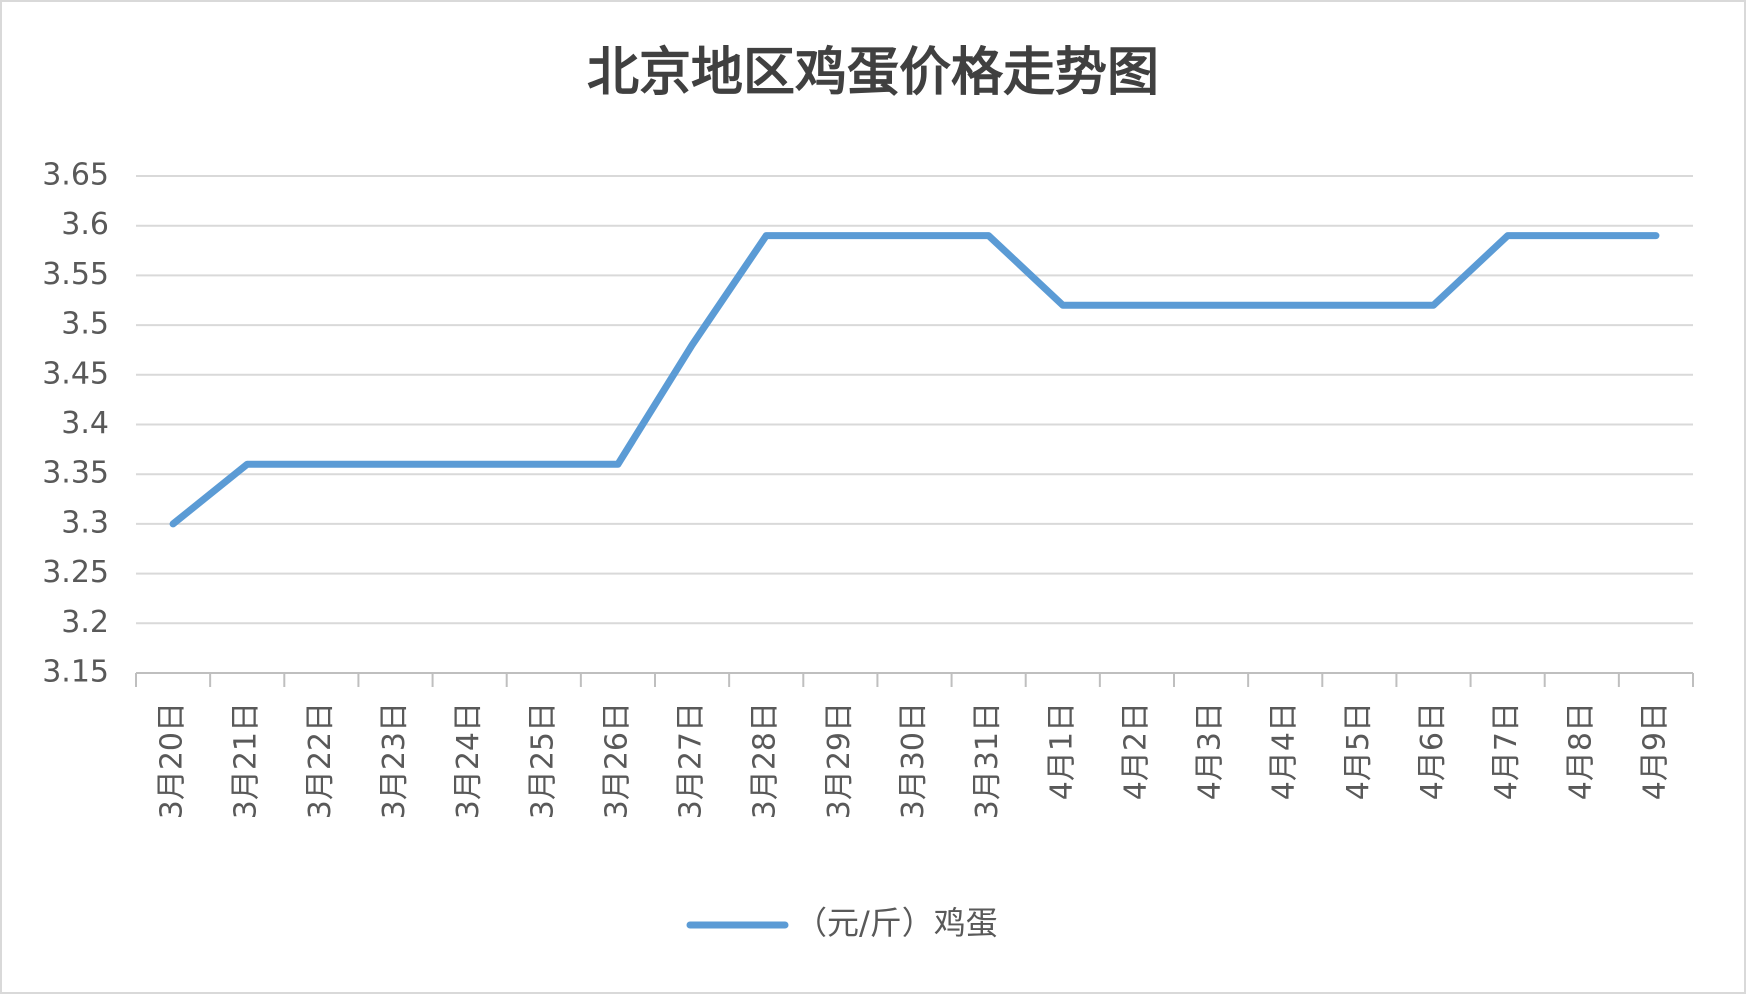 The height and width of the screenshot is (994, 1746). Describe the element at coordinates (75, 672) in the screenshot. I see `y-tick-label: 3.15` at that location.